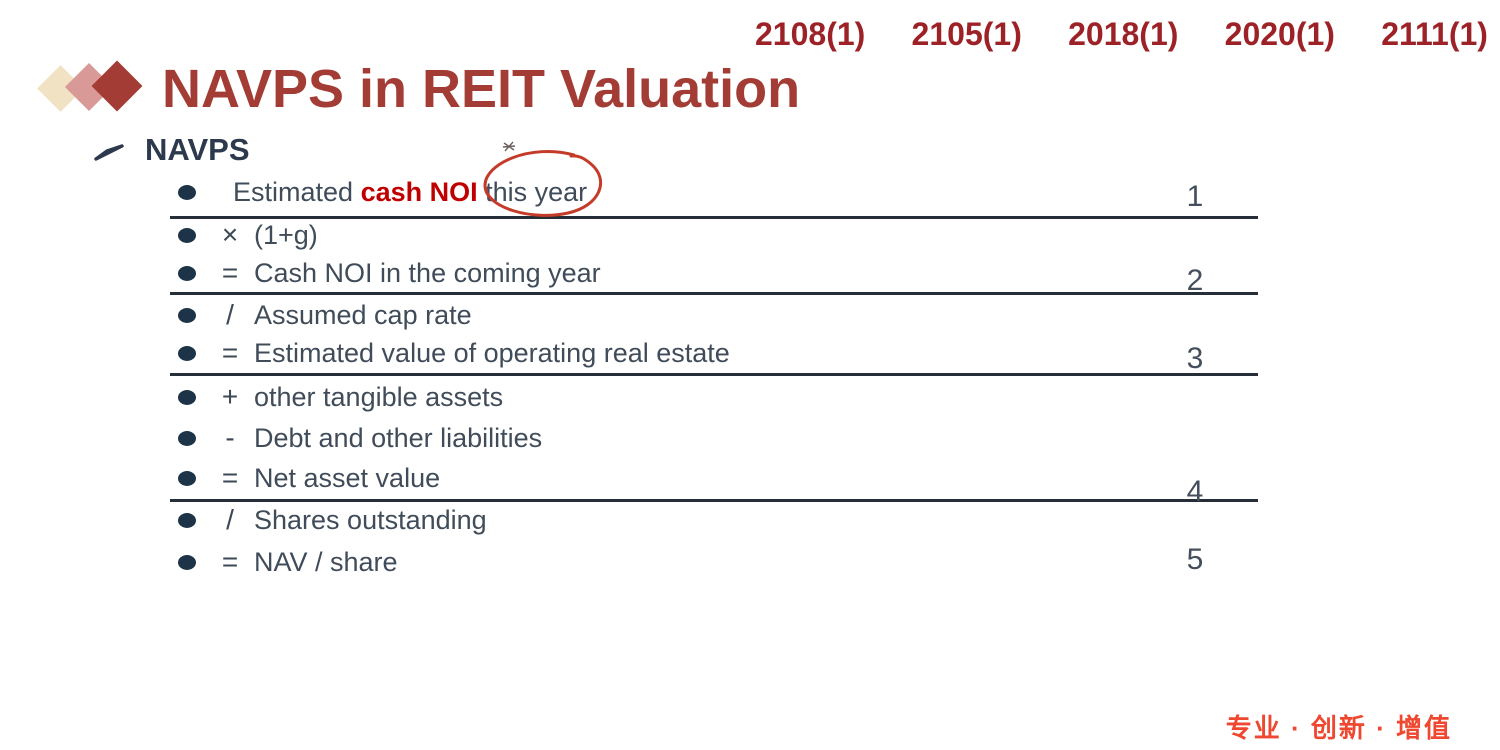 The height and width of the screenshot is (750, 1500). What do you see at coordinates (492, 352) in the screenshot?
I see `formula-text: Estimated value of operating real estate` at bounding box center [492, 352].